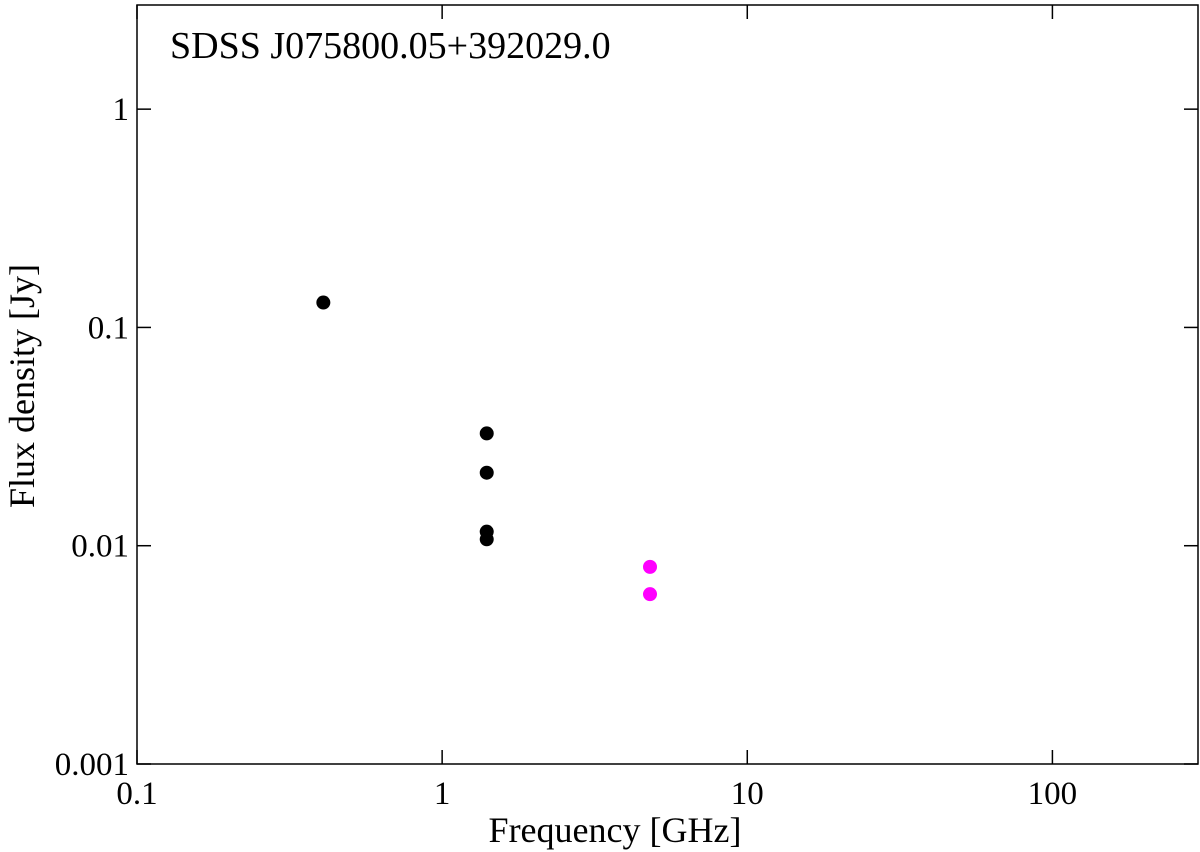  I want to click on y-tick-label: 0.01, so click(100, 547).